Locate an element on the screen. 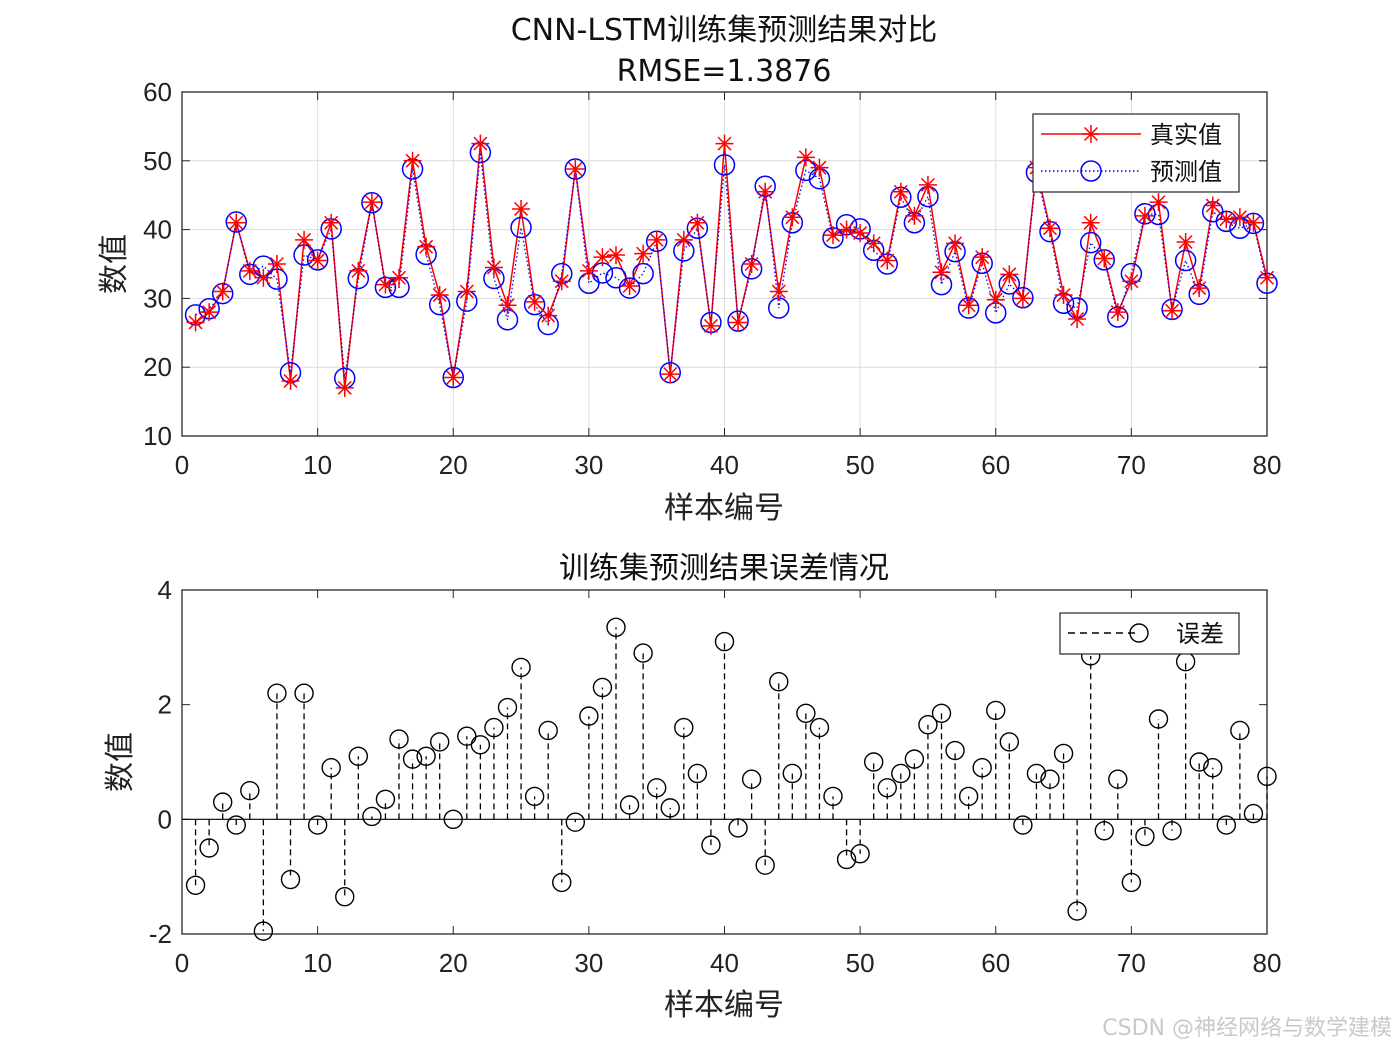 The height and width of the screenshot is (1050, 1400). y-tick-label: 50 is located at coordinates (157, 161).